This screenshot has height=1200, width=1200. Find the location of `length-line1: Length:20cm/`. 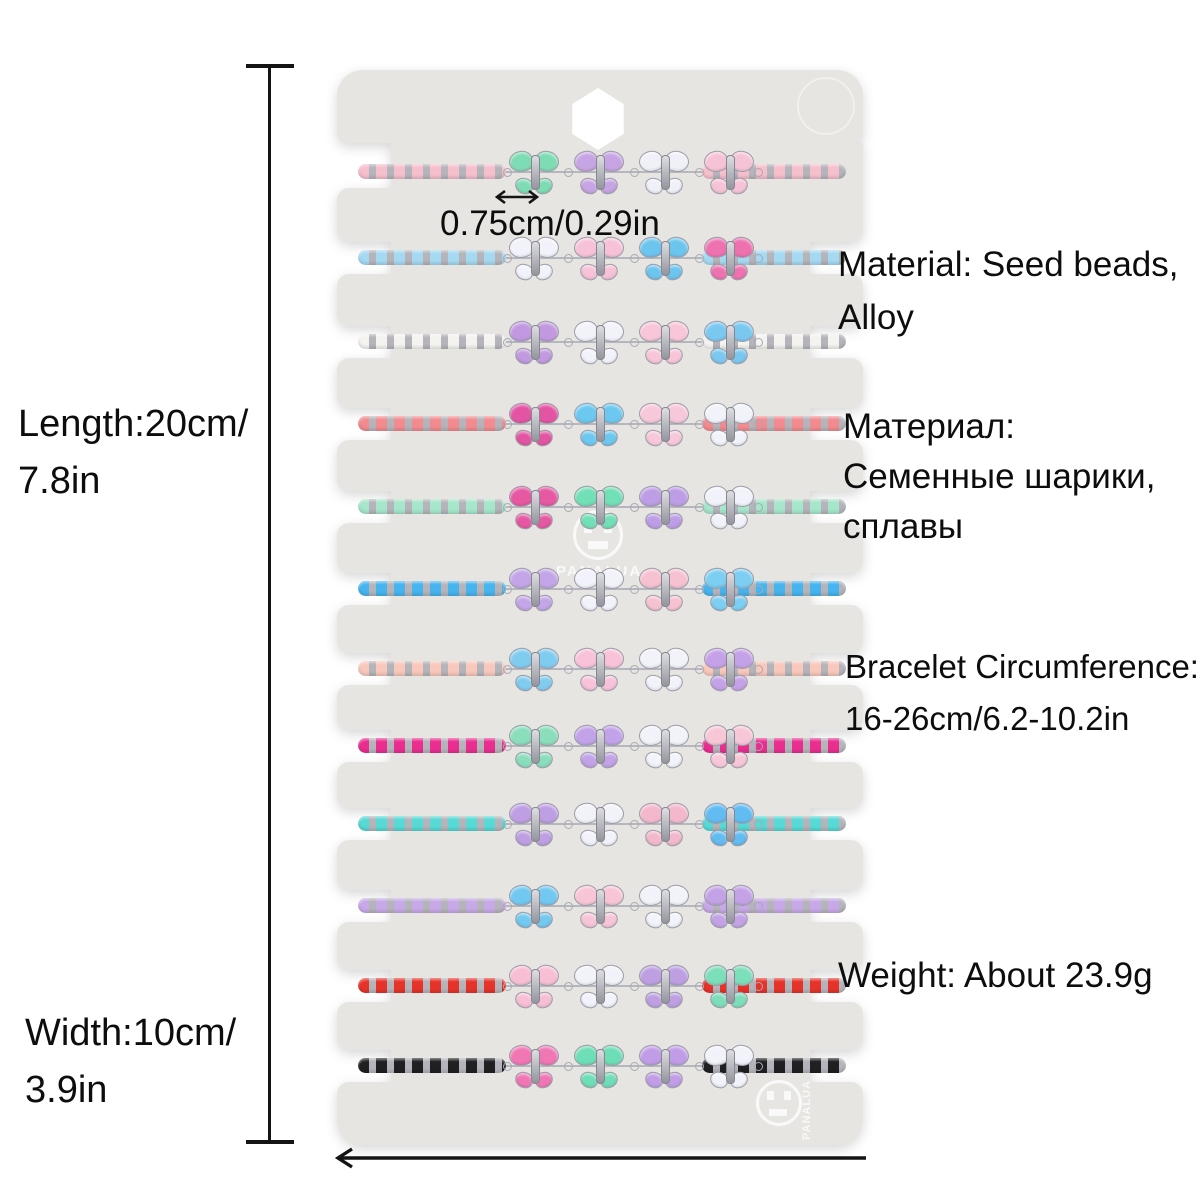

length-line1: Length:20cm/ is located at coordinates (133, 424).